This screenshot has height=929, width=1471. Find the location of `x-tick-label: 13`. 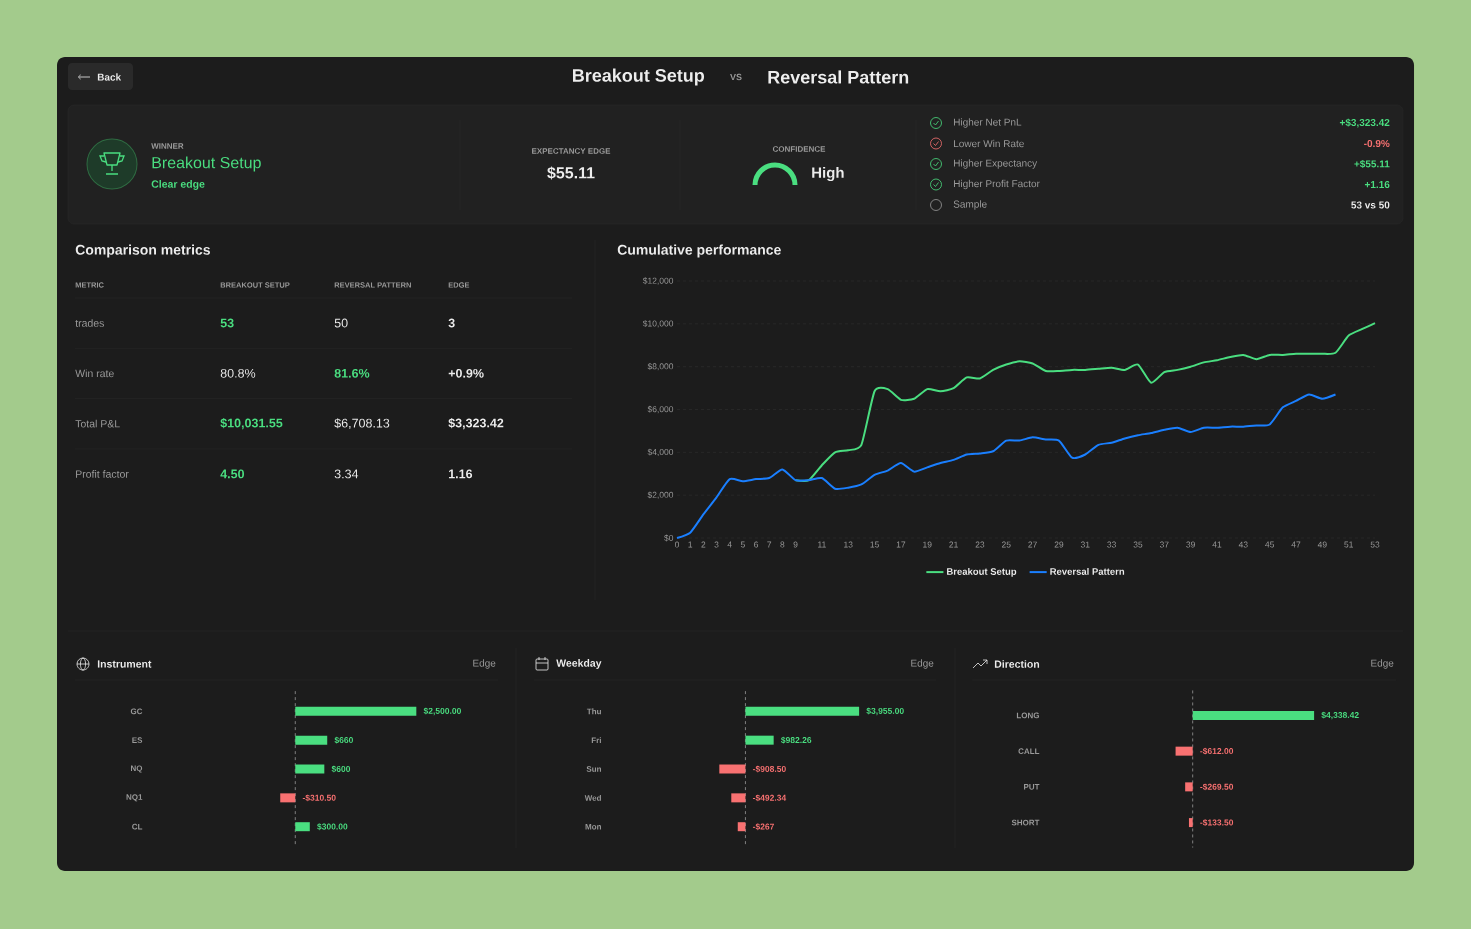

x-tick-label: 13 is located at coordinates (848, 544).